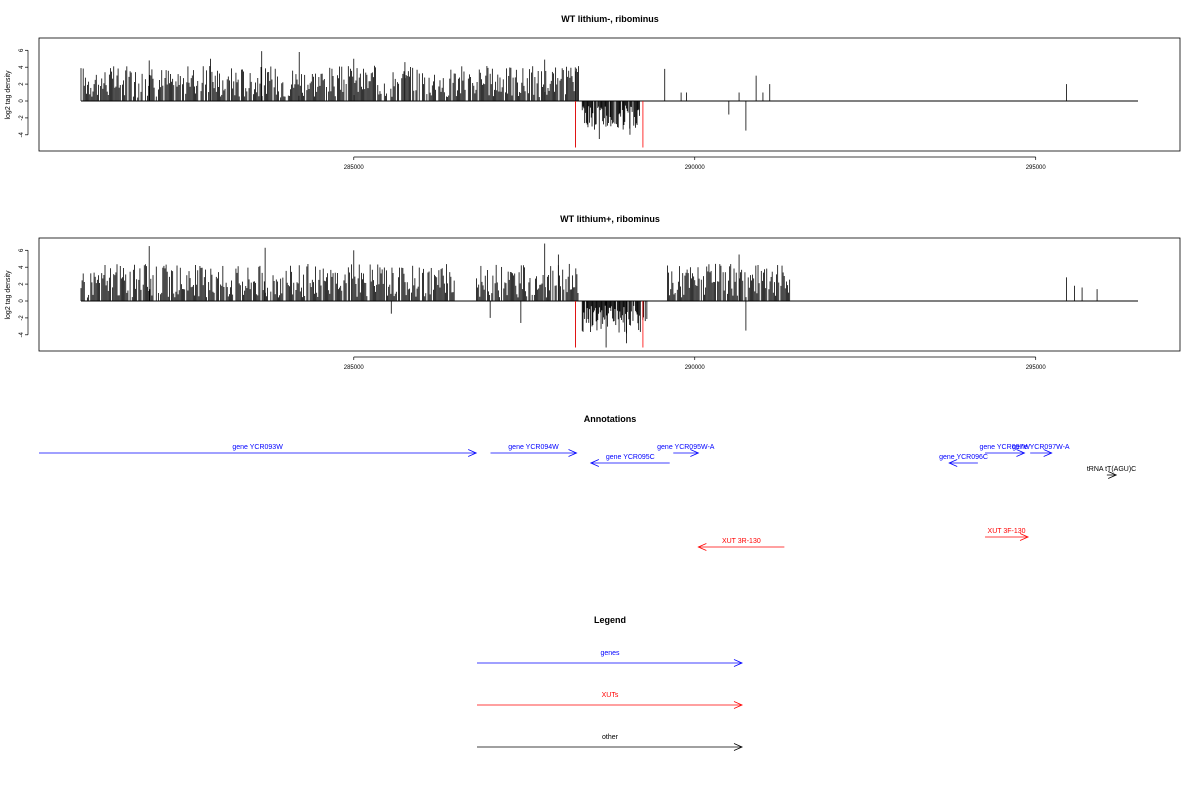  Describe the element at coordinates (610, 620) in the screenshot. I see `legend-title: Legend` at that location.